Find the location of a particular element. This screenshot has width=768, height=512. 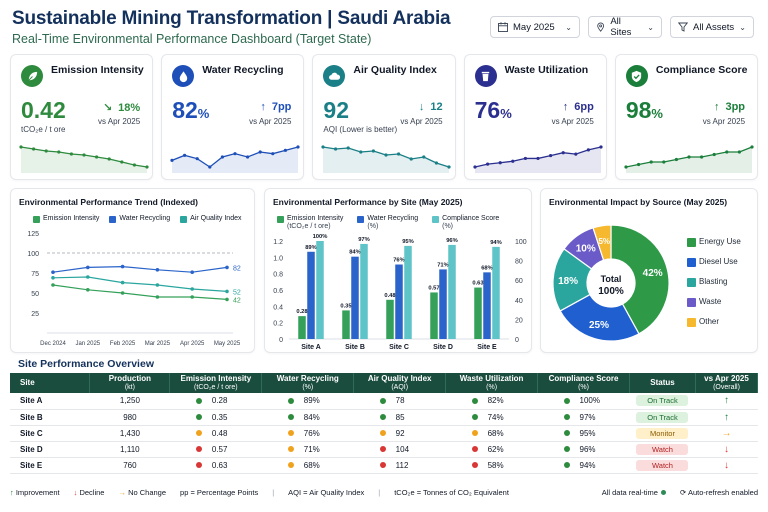

aqi-cell: 104 is located at coordinates (399, 449).